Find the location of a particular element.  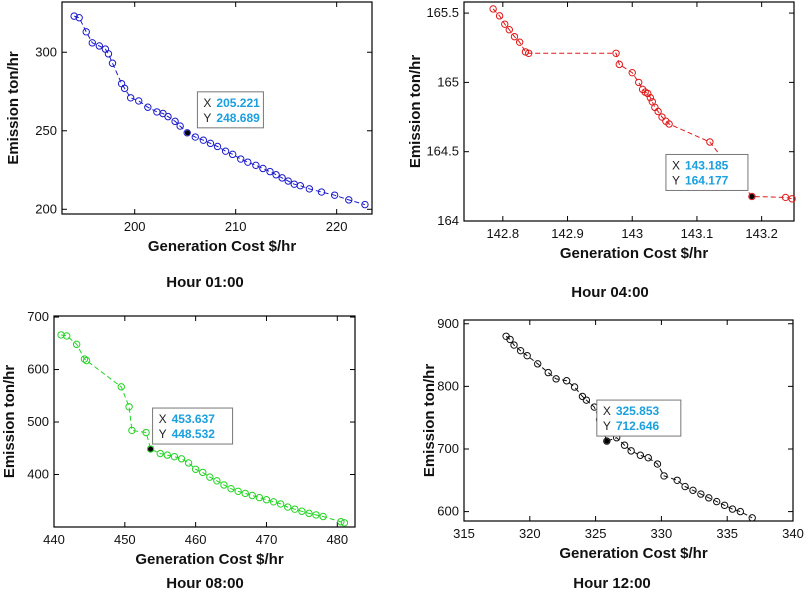

x-tick-label: 142.9 is located at coordinates (567, 233).